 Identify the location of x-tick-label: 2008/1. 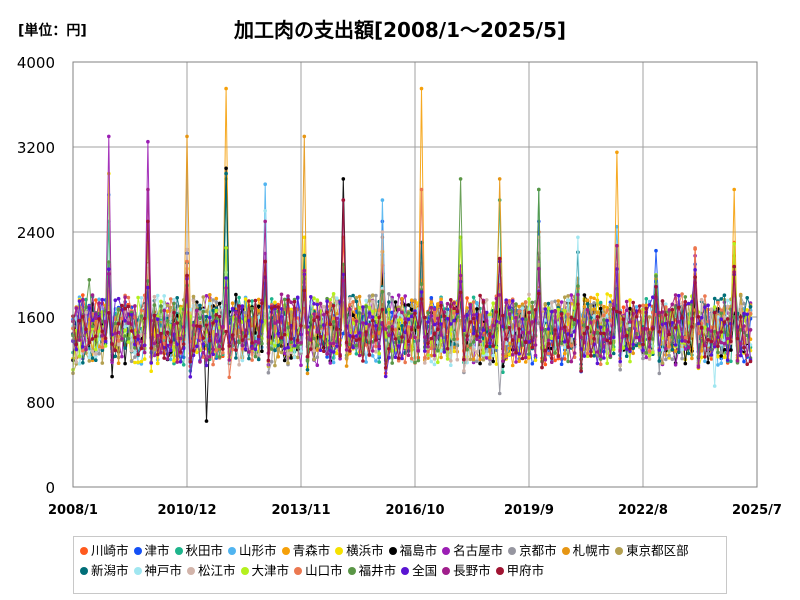
(73, 510).